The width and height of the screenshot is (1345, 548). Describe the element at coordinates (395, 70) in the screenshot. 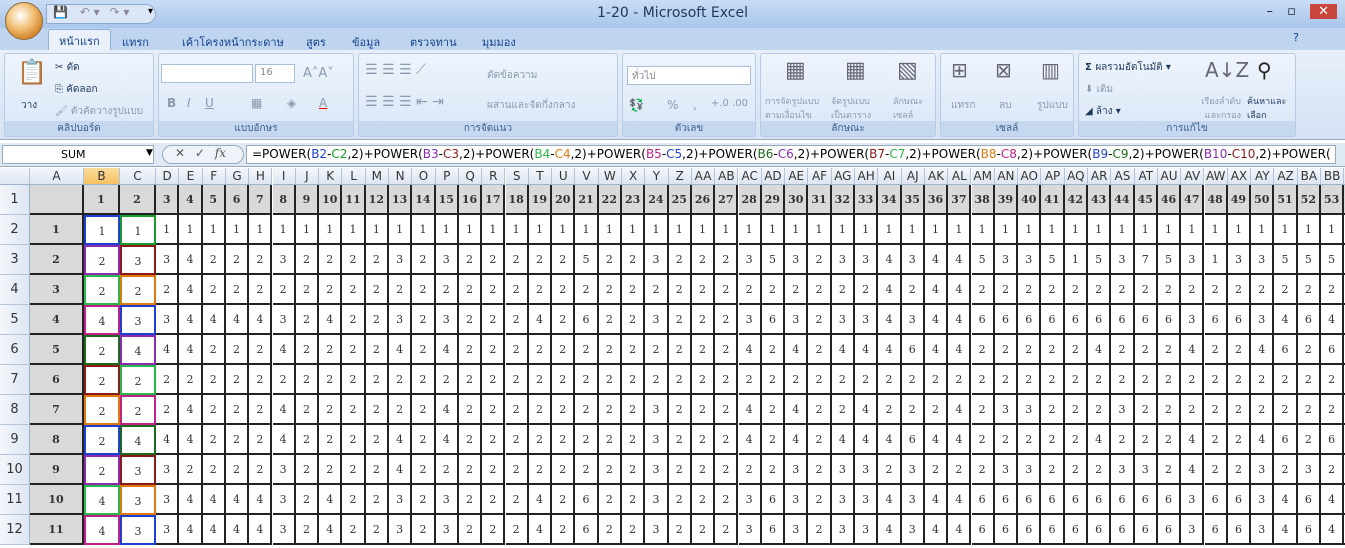

I see `align-top-icons: ☰ ☰ ☰ ⟋` at that location.